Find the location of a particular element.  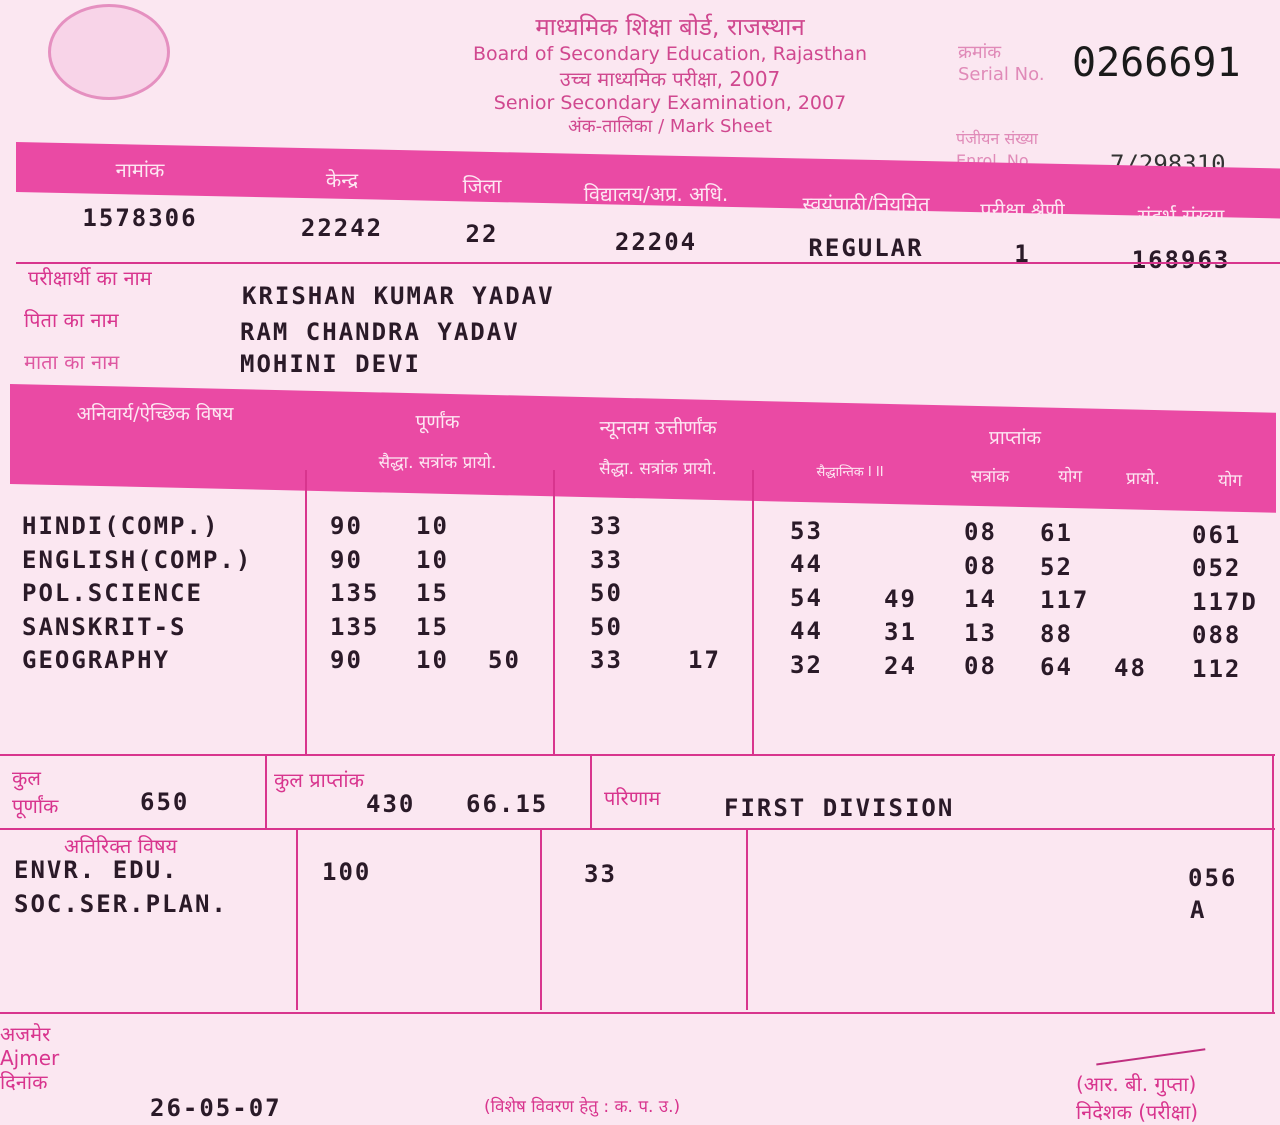

info-value-4: REGULAR is located at coordinates (866, 248).